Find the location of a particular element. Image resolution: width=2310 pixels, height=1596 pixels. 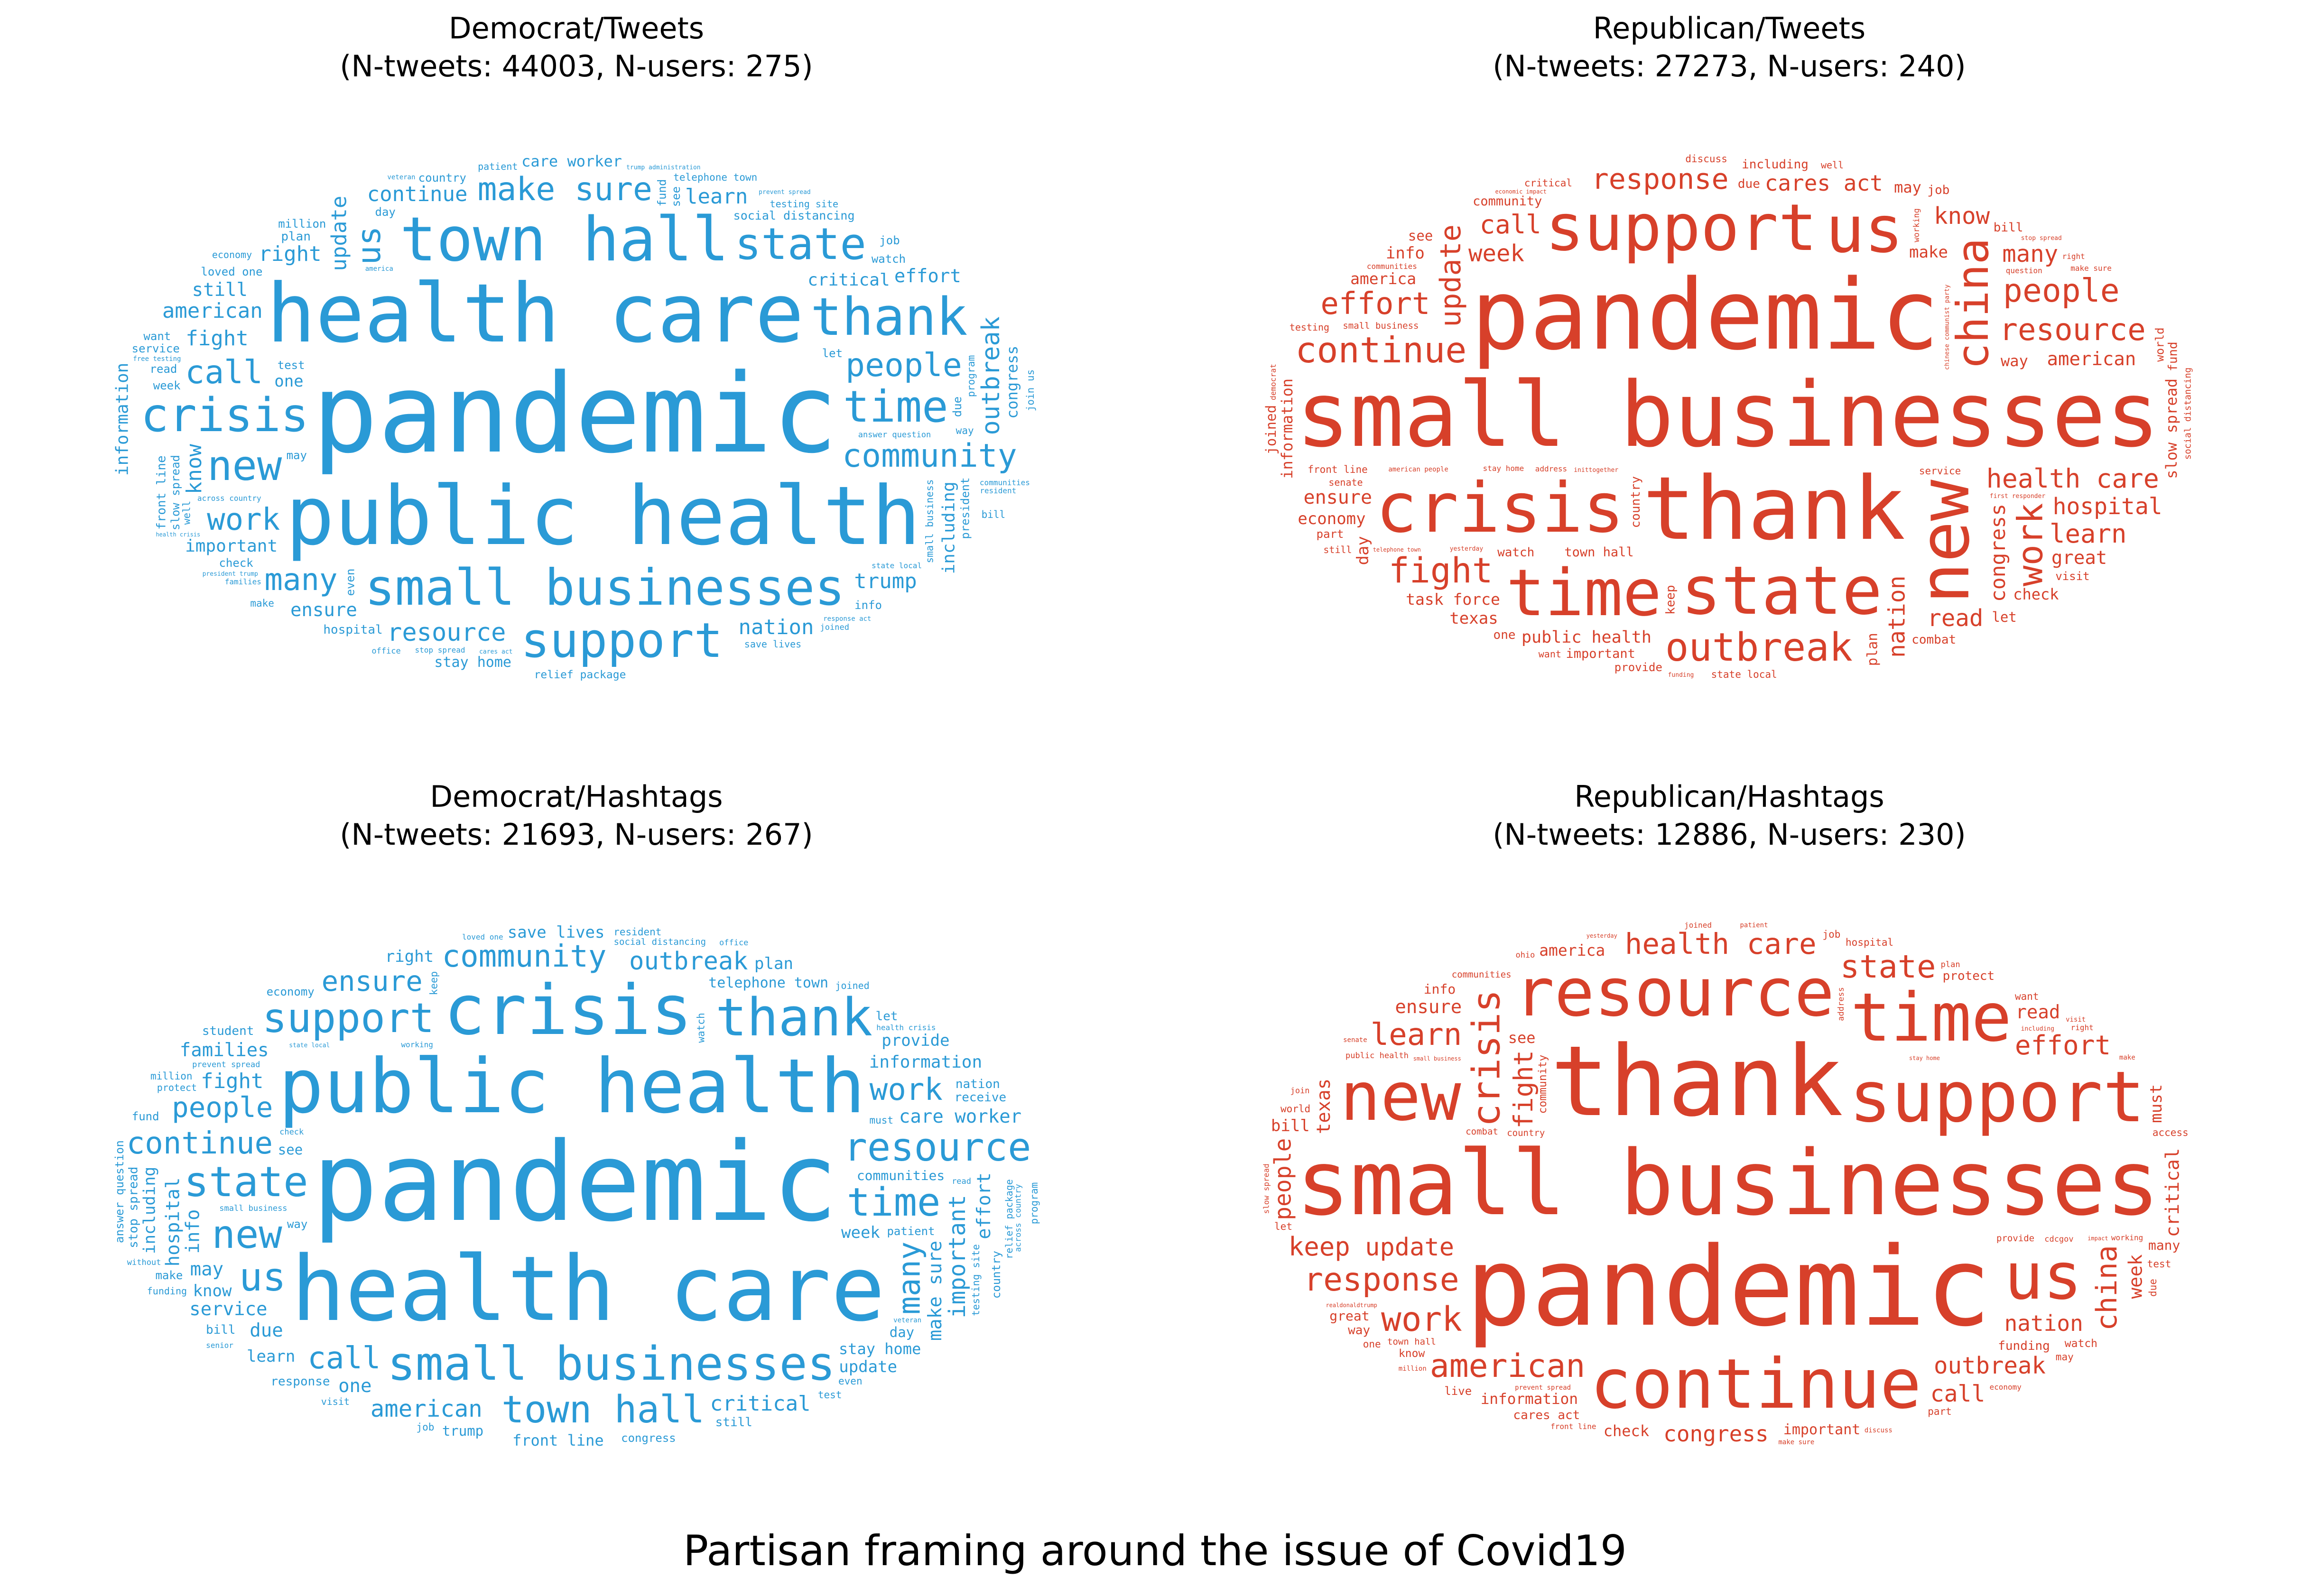

word-important: important is located at coordinates (957, 1256).